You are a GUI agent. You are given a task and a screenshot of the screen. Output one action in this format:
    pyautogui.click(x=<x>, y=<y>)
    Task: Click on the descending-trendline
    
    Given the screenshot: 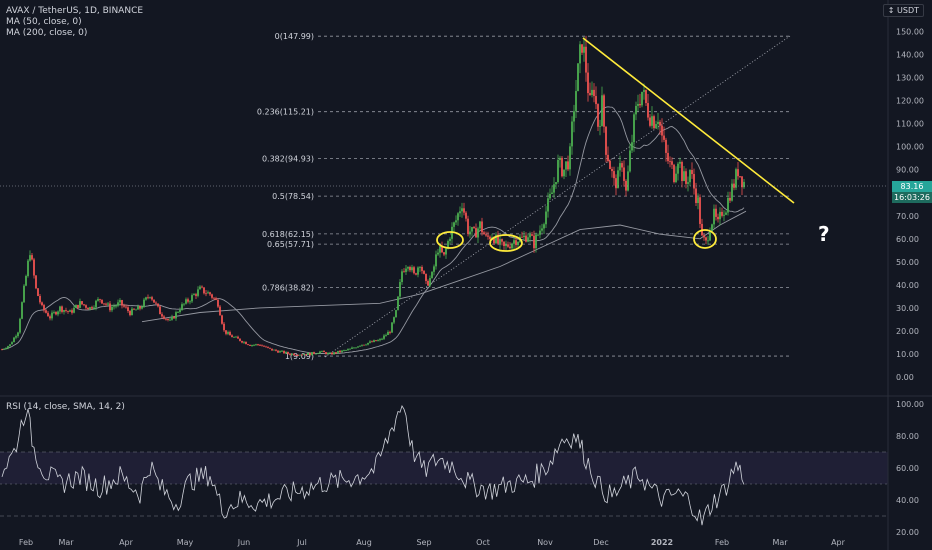 What is the action you would take?
    pyautogui.click(x=688, y=120)
    